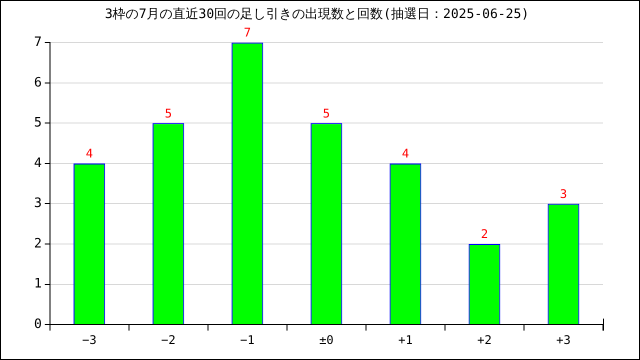 The image size is (640, 360). What do you see at coordinates (89, 339) in the screenshot?
I see `x-tick-label: −3` at bounding box center [89, 339].